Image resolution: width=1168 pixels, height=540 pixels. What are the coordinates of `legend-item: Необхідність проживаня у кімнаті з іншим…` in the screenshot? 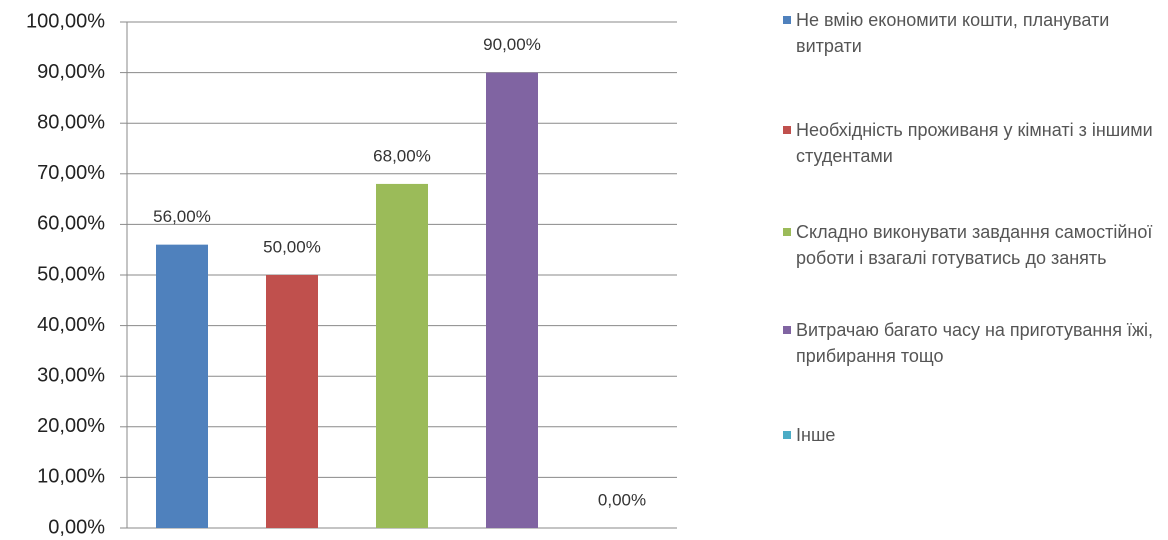 It's located at (973, 143).